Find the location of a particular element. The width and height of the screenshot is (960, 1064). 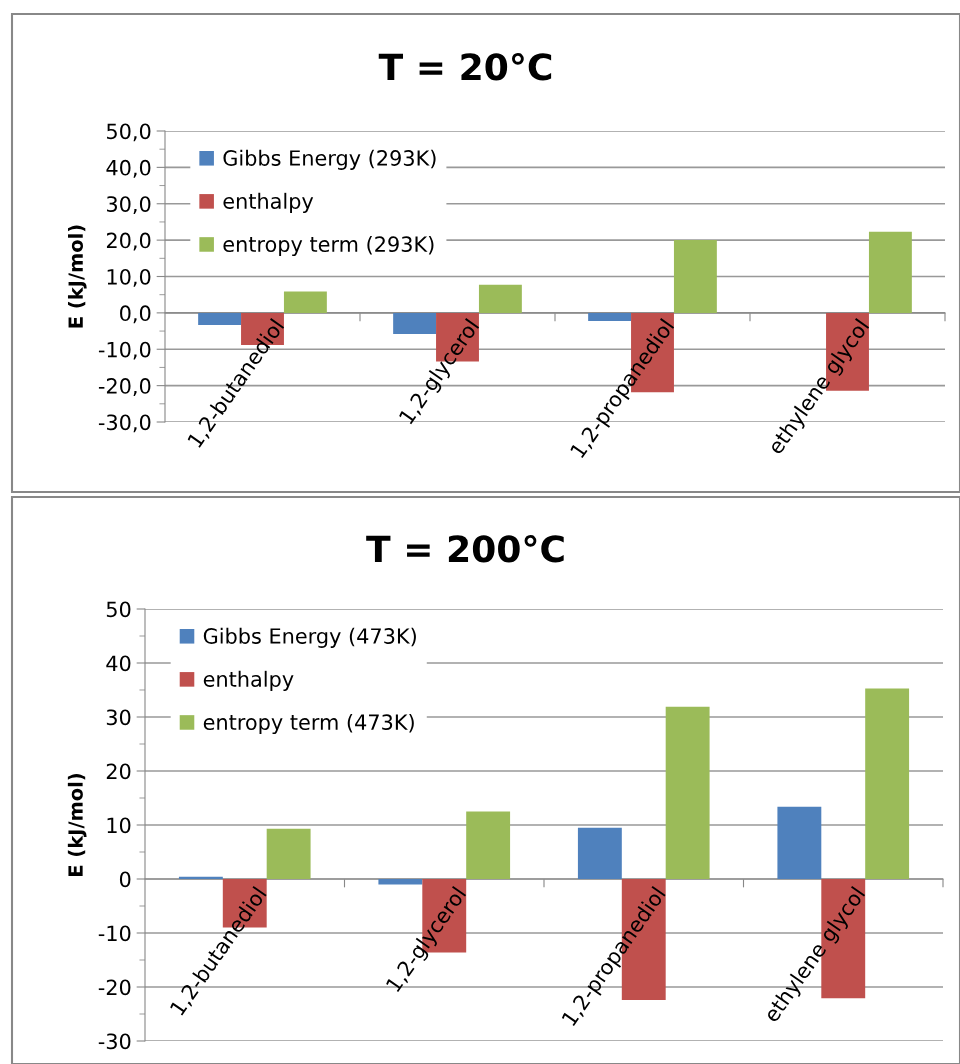

chart-title: T = 200°C is located at coordinates (465, 548).